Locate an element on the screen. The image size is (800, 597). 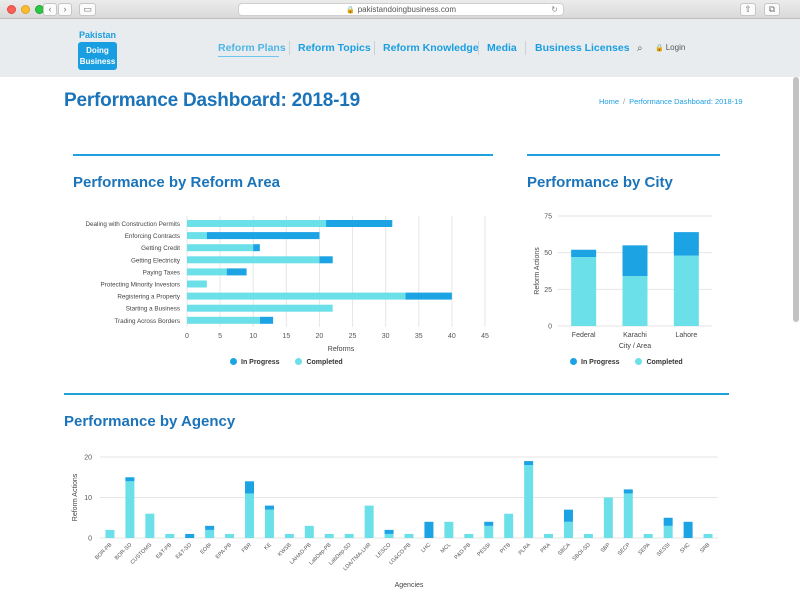
category-label: KWSB is located at coordinates (285, 550).